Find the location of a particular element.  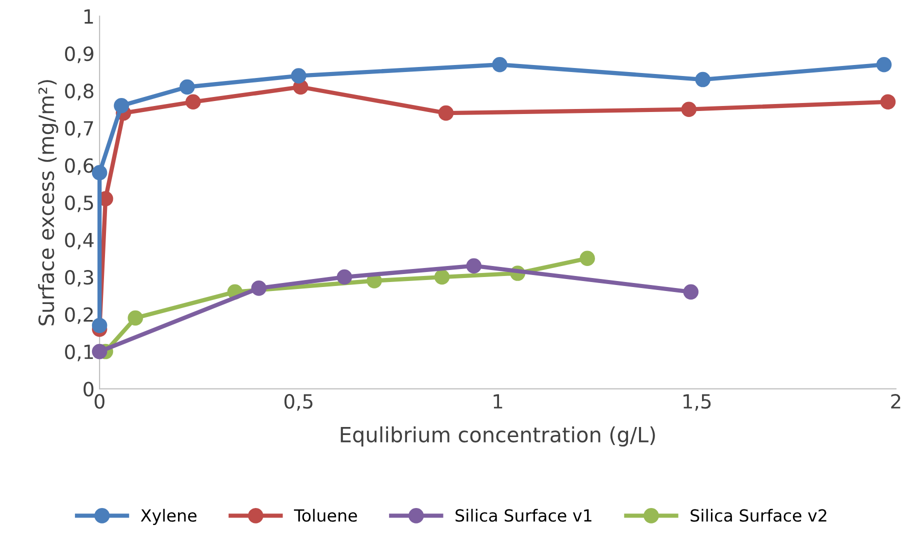

y-tick-label: 0,6 is located at coordinates (79, 166).